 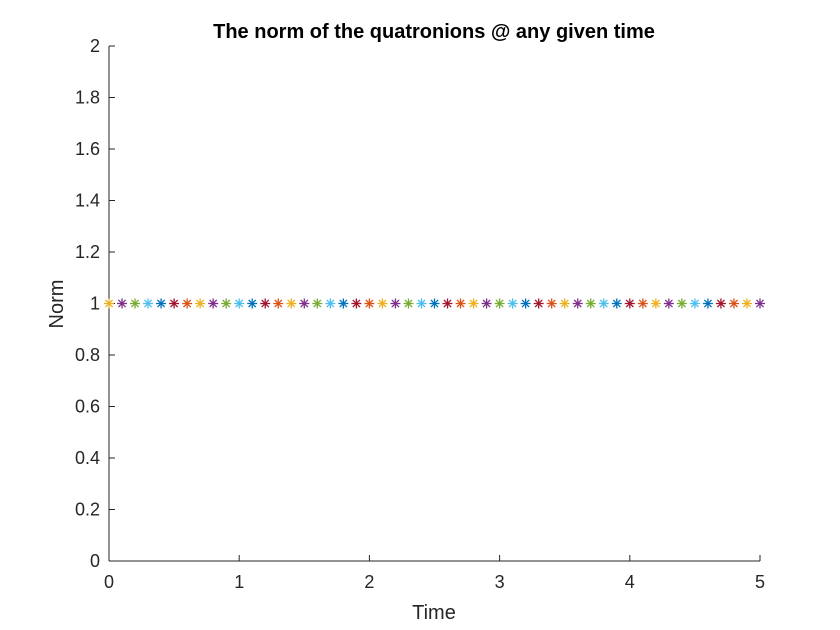 What do you see at coordinates (87, 458) in the screenshot?
I see `y-tick-label: 0.4` at bounding box center [87, 458].